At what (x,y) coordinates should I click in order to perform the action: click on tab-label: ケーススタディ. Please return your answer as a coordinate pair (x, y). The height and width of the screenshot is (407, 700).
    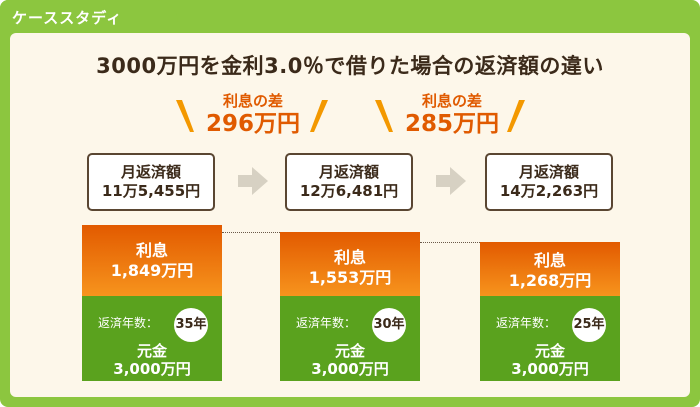
    Looking at the image, I should click on (67, 18).